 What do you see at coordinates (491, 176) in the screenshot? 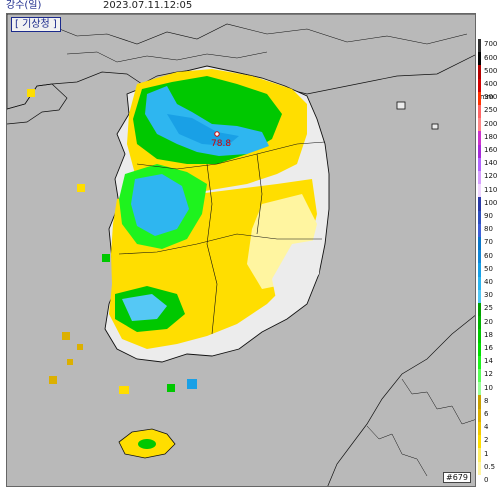
I see `legend-label: 120` at bounding box center [491, 176].